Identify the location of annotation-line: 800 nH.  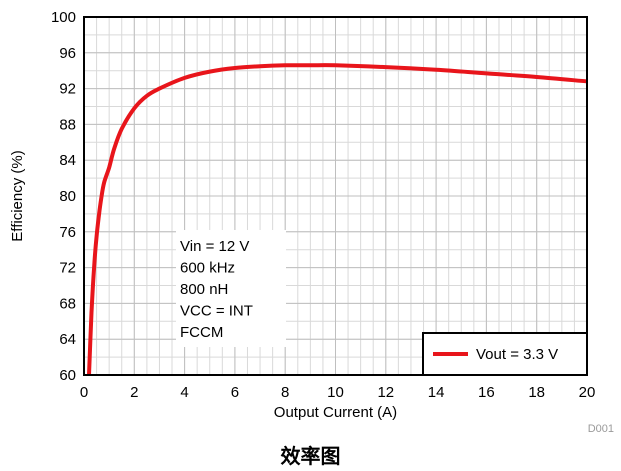
(204, 289).